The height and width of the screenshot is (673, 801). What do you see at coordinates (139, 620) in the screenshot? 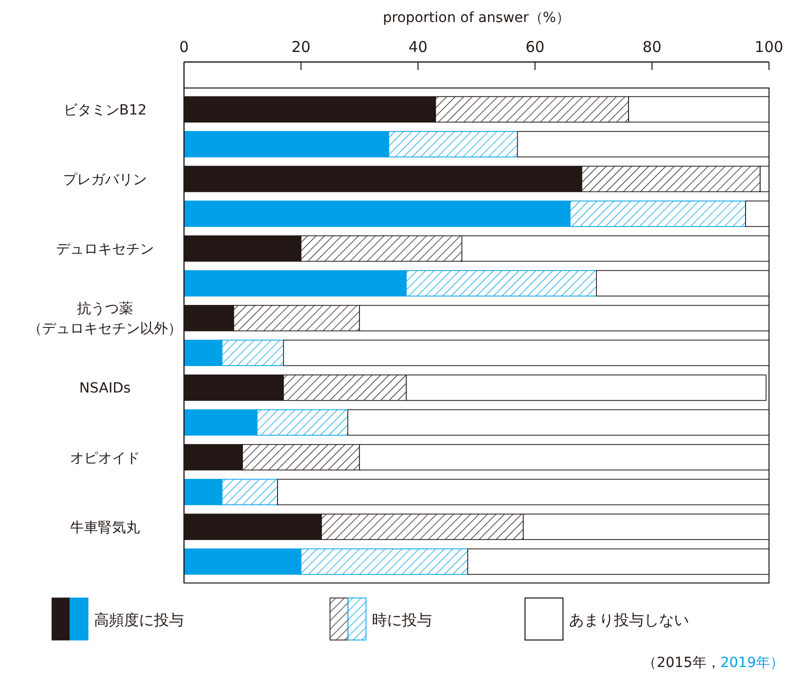
I see `text: 高頻度に投与` at bounding box center [139, 620].